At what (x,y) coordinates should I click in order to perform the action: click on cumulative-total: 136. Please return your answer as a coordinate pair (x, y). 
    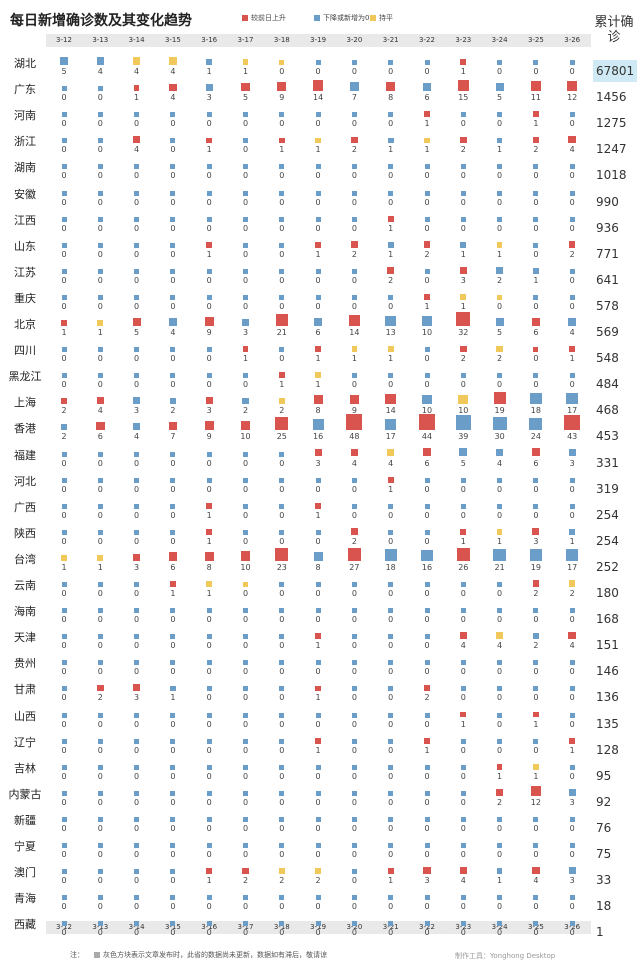
    Looking at the image, I should click on (607, 697).